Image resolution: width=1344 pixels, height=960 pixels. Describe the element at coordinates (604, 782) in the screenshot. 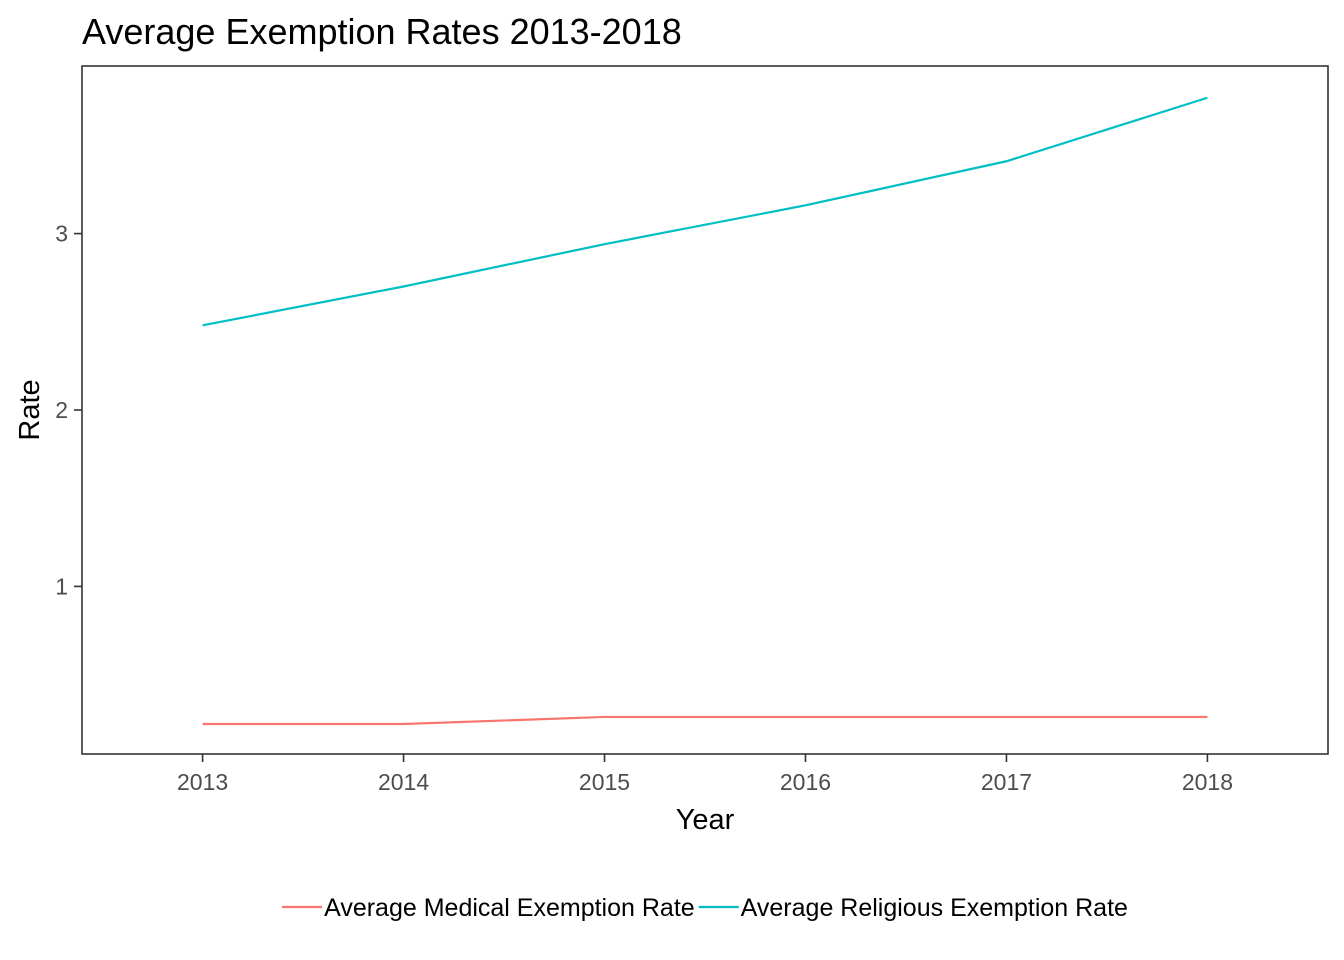

I see `x-tick-label: 2015` at that location.